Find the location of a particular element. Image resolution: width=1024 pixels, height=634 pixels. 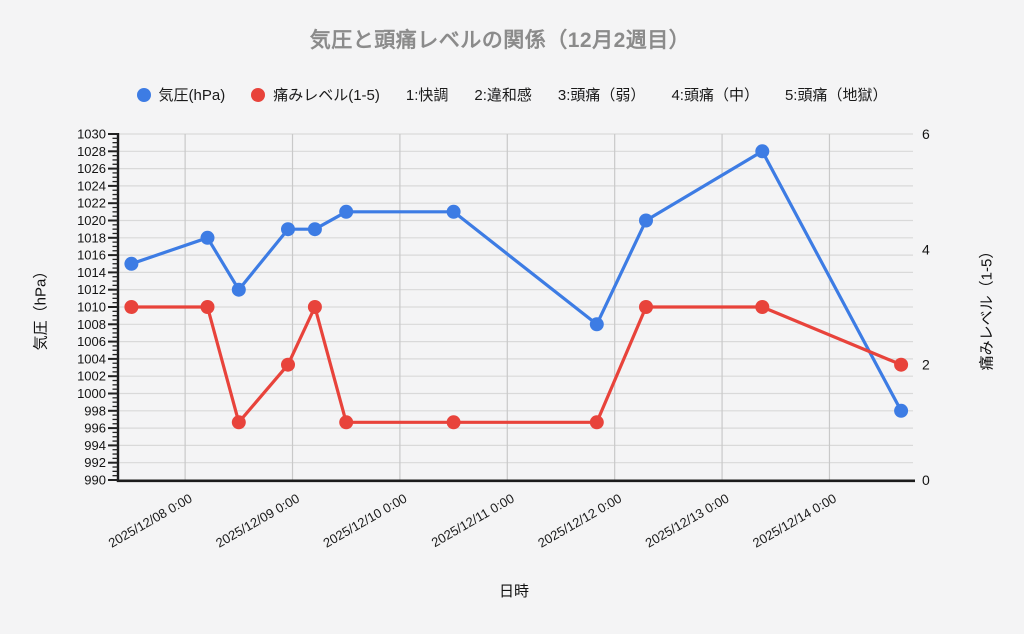

y-left-tick-label: 1014 is located at coordinates (91, 272).